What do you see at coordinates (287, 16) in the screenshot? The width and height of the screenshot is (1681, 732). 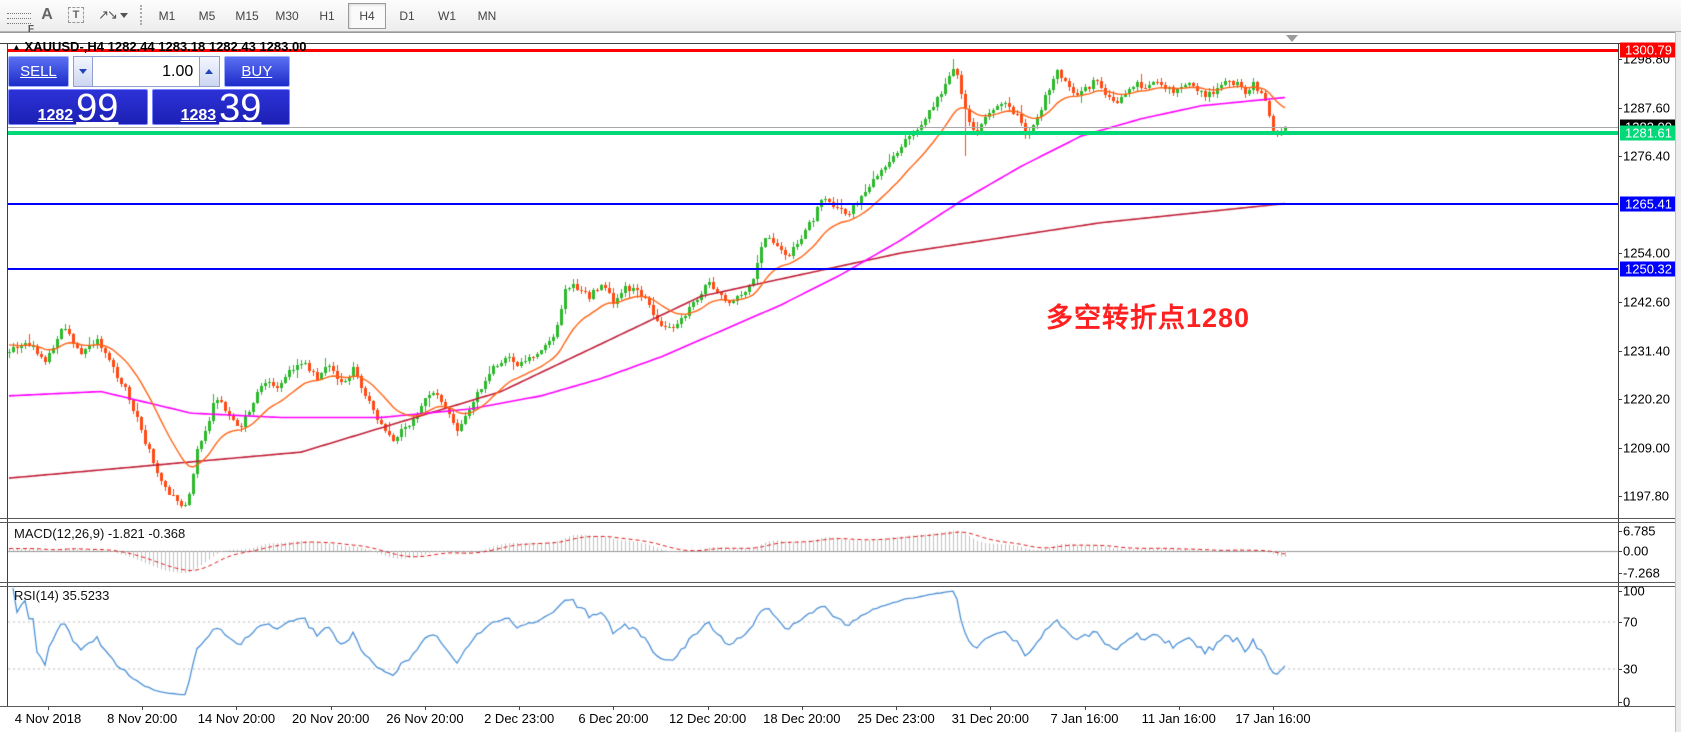 I see `tf-button-m30: M30` at bounding box center [287, 16].